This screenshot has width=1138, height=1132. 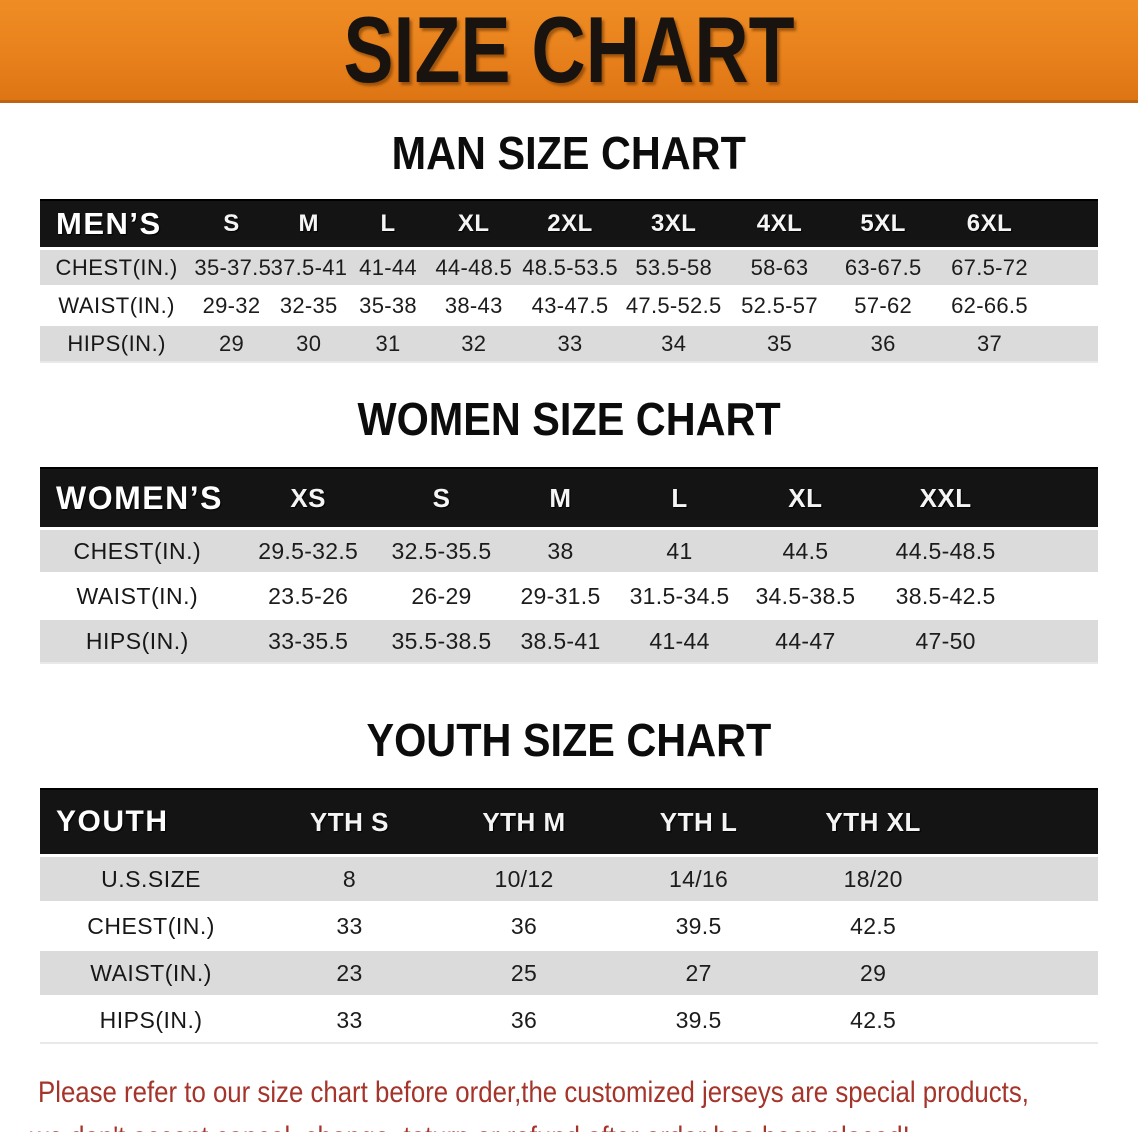 What do you see at coordinates (117, 224) in the screenshot?
I see `men-table-title: MEN’S` at bounding box center [117, 224].